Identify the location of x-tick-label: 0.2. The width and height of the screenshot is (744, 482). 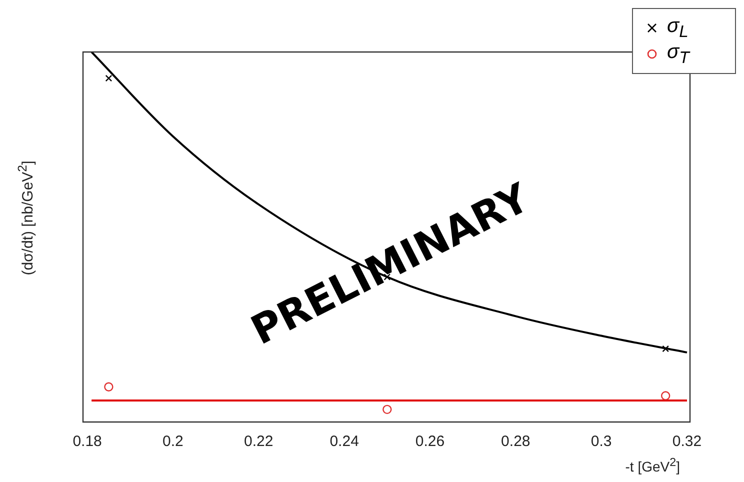
(173, 441).